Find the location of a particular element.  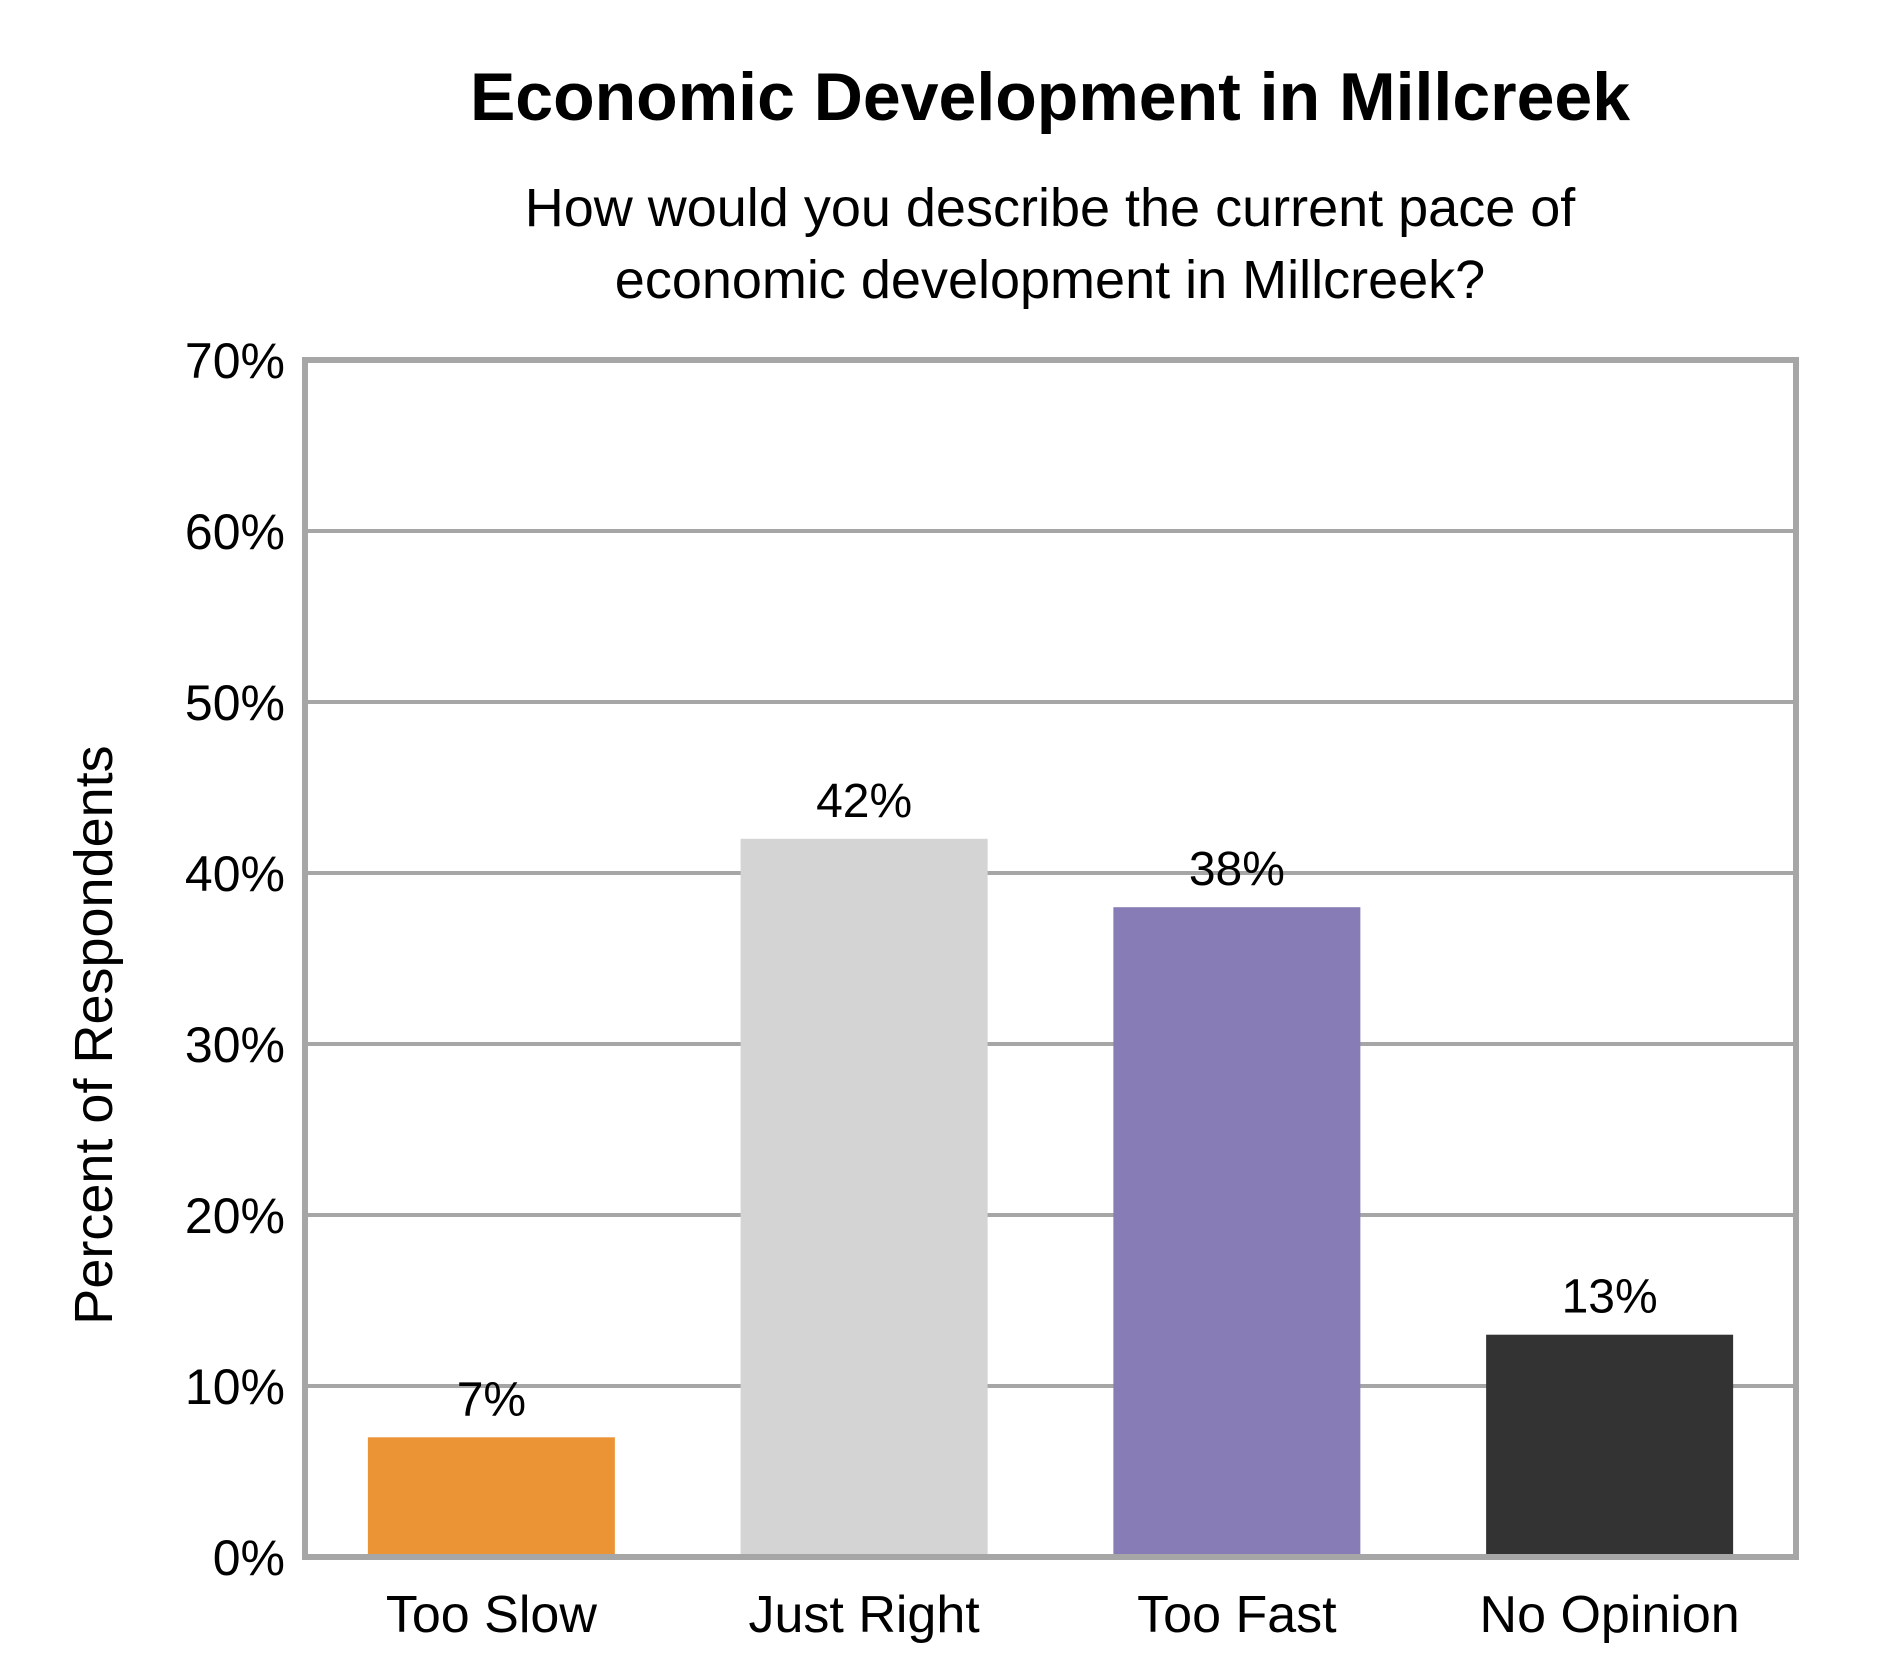

data-label: 7% is located at coordinates (491, 1399).